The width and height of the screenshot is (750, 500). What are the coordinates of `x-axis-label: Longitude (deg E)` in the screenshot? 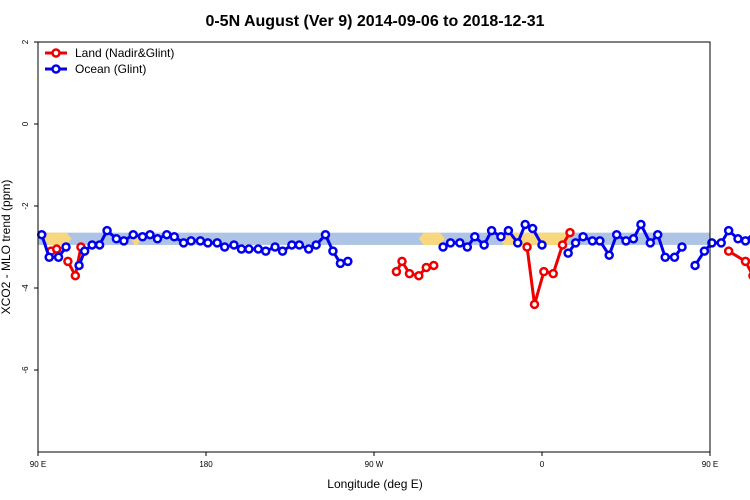 It's located at (374, 484).